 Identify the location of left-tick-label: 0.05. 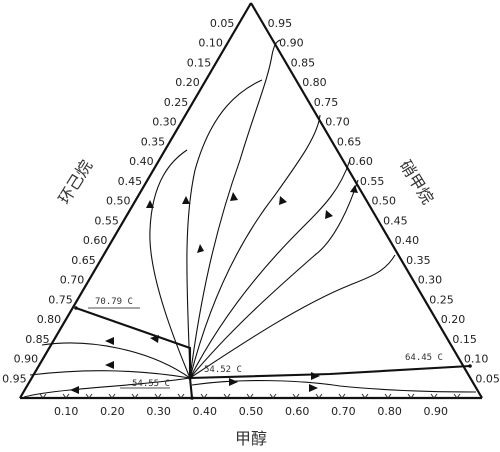
(222, 23).